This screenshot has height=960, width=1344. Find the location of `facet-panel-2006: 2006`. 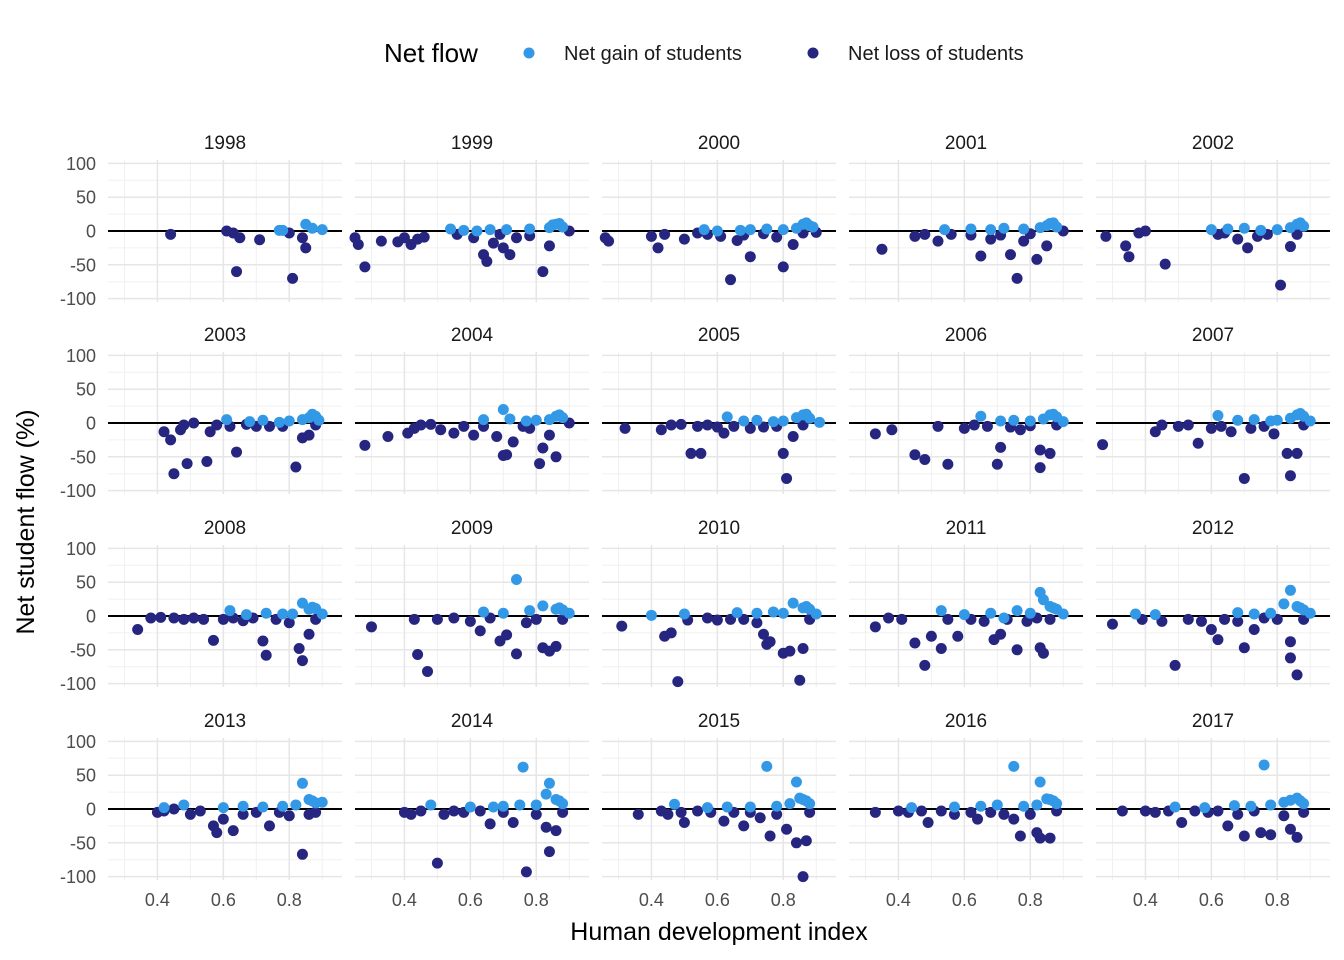

facet-panel-2006: 2006 is located at coordinates (966, 409).